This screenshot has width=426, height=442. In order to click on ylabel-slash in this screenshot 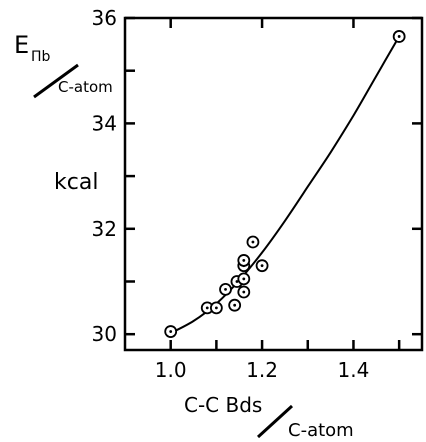, I will do `click(56, 81)`.